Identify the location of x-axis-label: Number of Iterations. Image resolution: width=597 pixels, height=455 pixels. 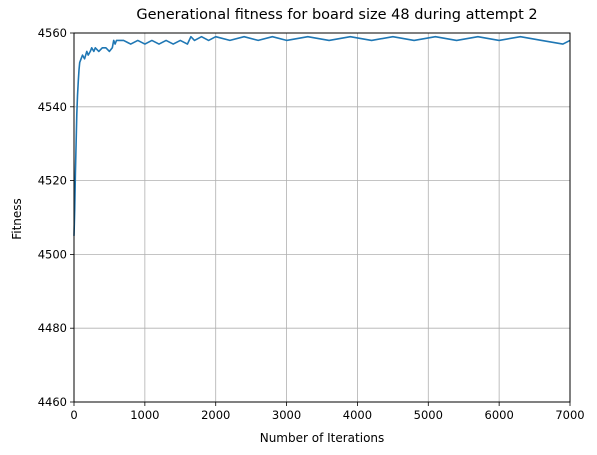
(322, 438).